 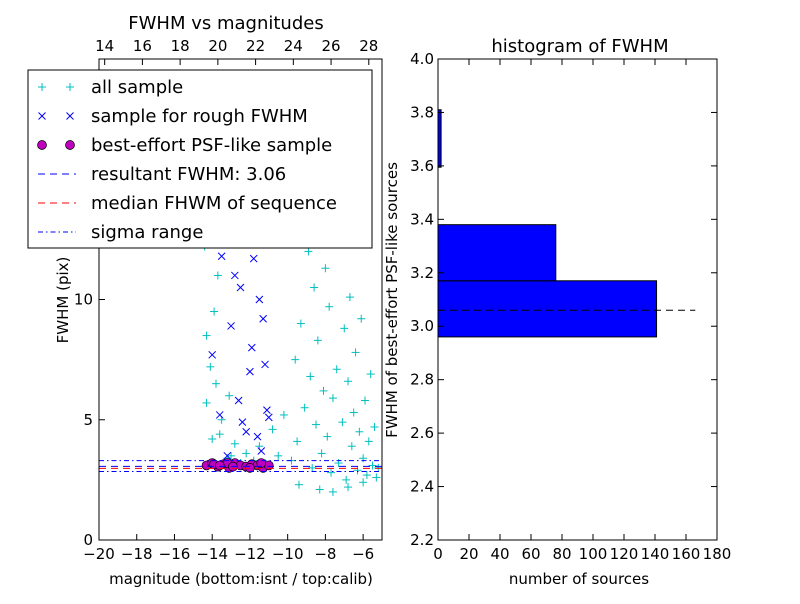 I want to click on y-tick-label: 4.0, so click(x=422, y=59).